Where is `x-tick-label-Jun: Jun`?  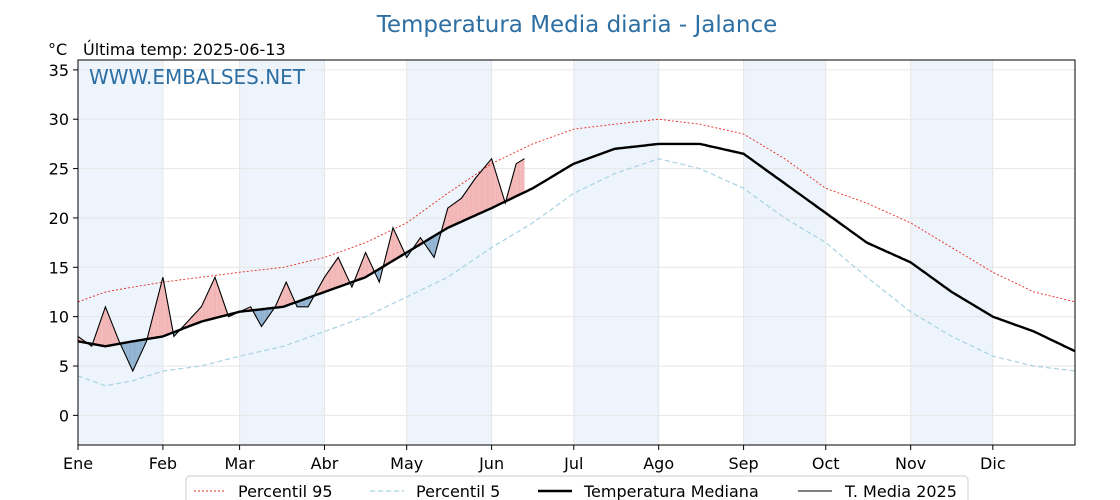
x-tick-label-Jun: Jun is located at coordinates (491, 463).